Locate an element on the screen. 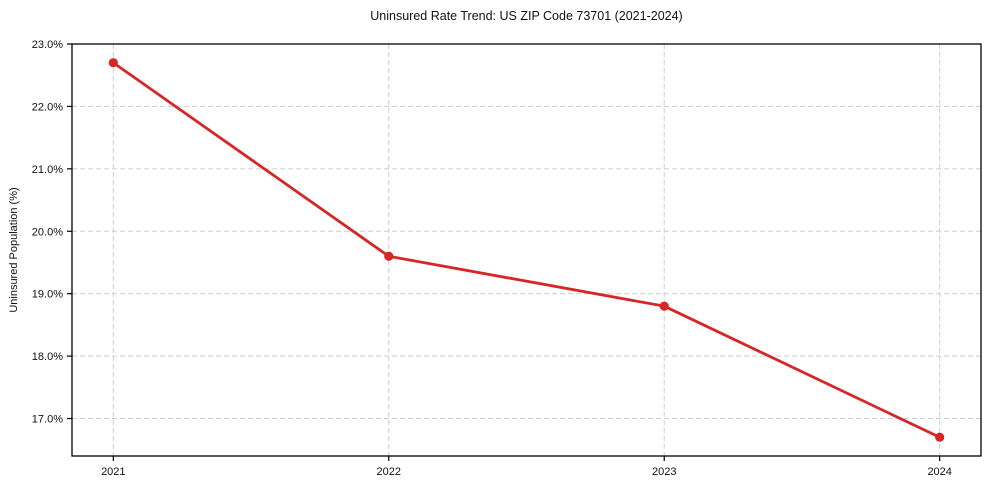 The height and width of the screenshot is (490, 989). x-tick-label: 2024 is located at coordinates (939, 472).